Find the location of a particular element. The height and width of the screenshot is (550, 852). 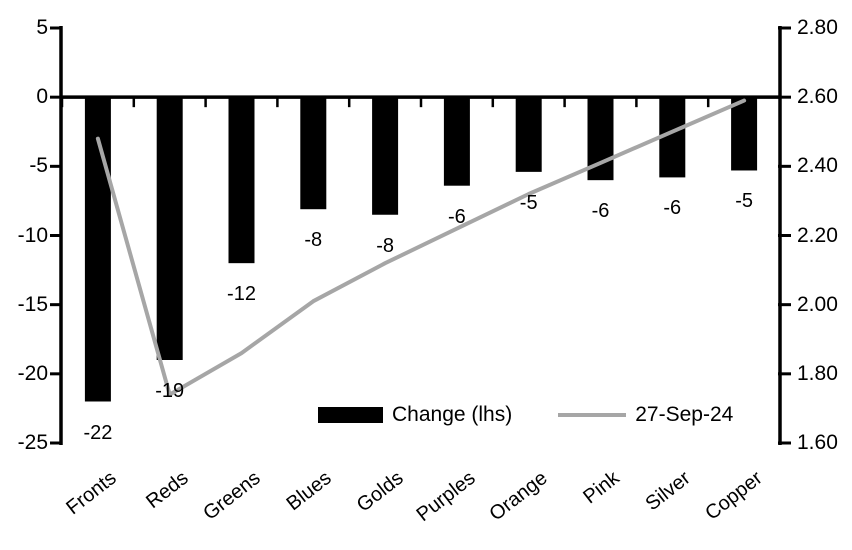

bar-value-label: -19 is located at coordinates (170, 391).